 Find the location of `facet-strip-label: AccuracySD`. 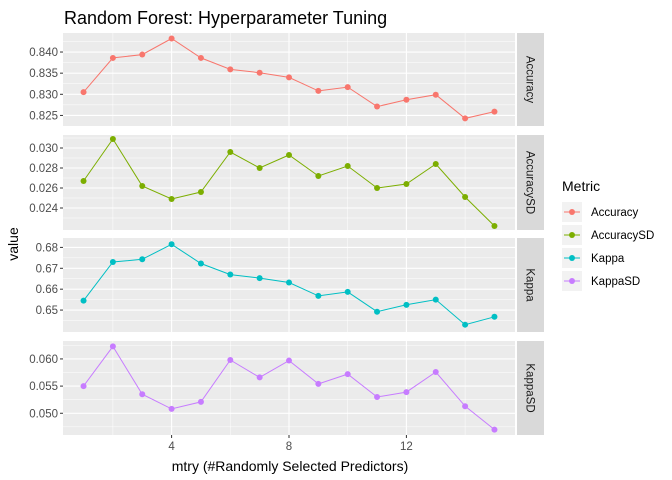

facet-strip-label: AccuracySD is located at coordinates (530, 182).